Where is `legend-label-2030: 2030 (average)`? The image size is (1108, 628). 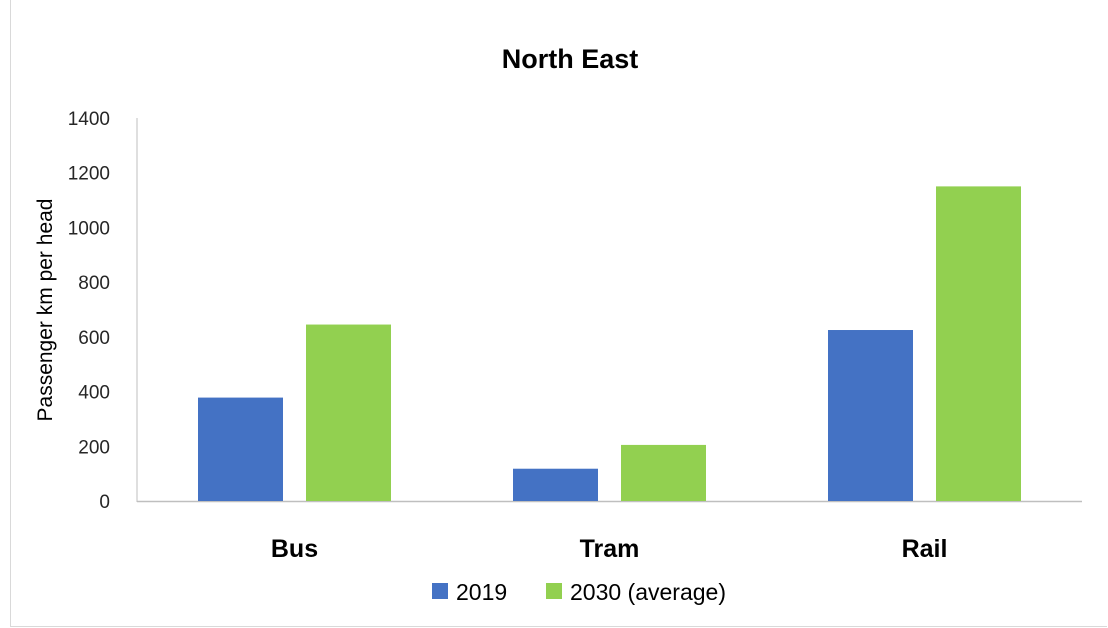
legend-label-2030: 2030 (average) is located at coordinates (648, 592).